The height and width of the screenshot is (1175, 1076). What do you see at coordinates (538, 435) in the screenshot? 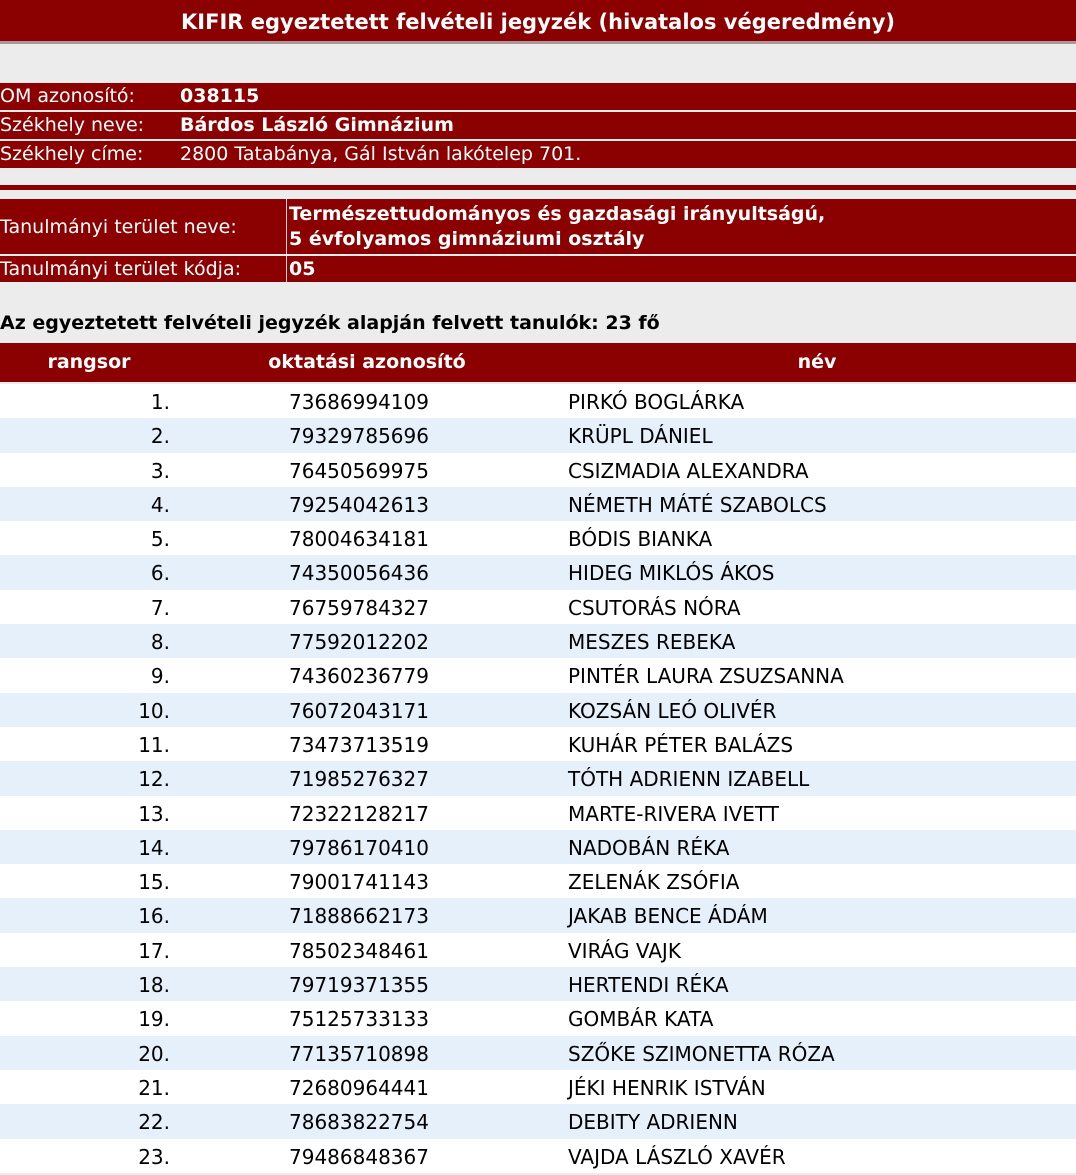
I see `table-row: 2. 79329785696 KRÜPL DÁNIEL` at bounding box center [538, 435].